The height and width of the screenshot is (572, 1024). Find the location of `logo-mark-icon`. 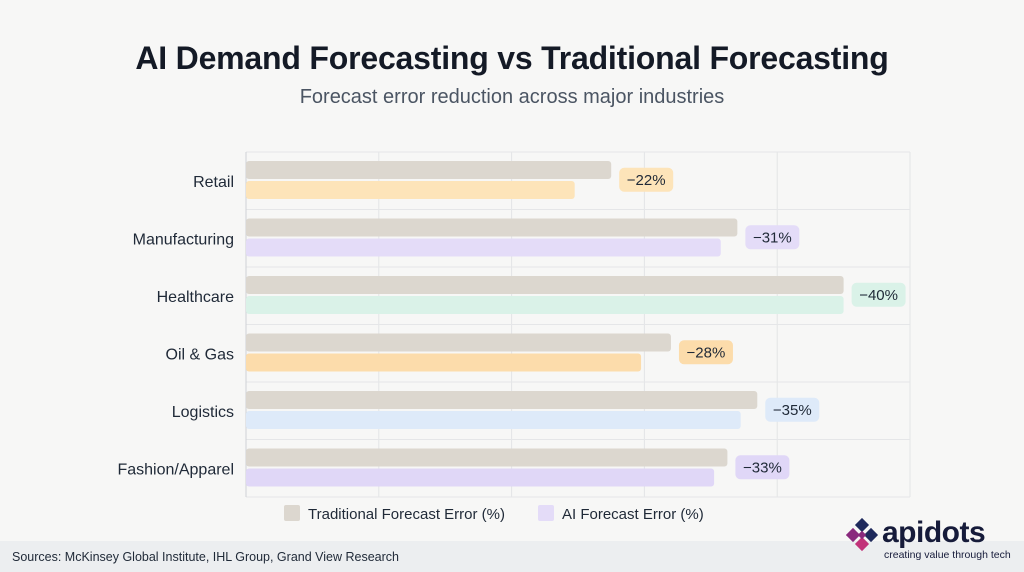

logo-mark-icon is located at coordinates (862, 535).